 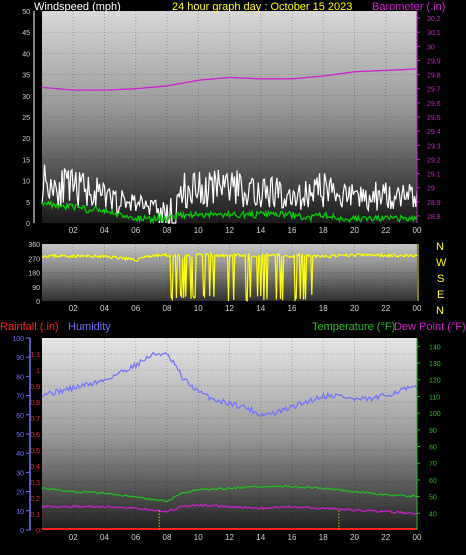 I want to click on direction-y-tick: 180, so click(x=34, y=274).